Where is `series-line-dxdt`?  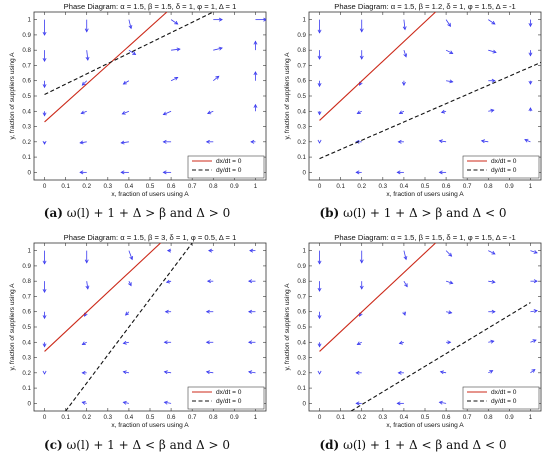 series-line-dxdt is located at coordinates (377, 66).